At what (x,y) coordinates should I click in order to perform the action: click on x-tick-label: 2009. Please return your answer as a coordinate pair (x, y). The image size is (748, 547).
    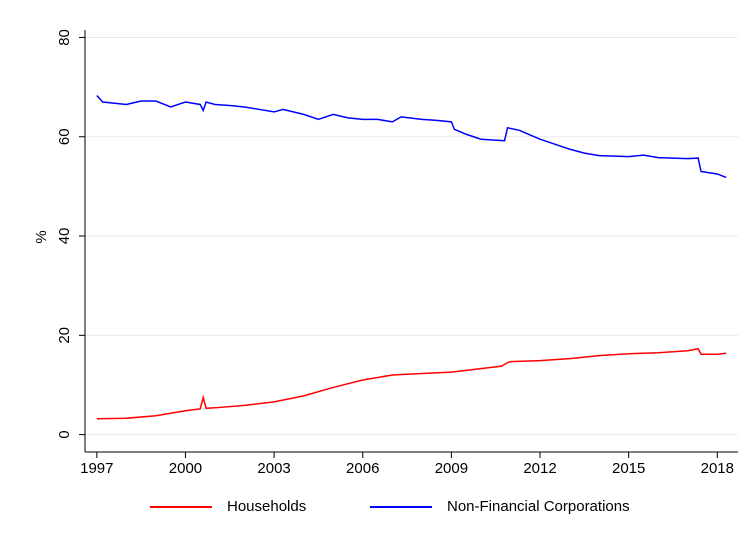
    Looking at the image, I should click on (451, 468).